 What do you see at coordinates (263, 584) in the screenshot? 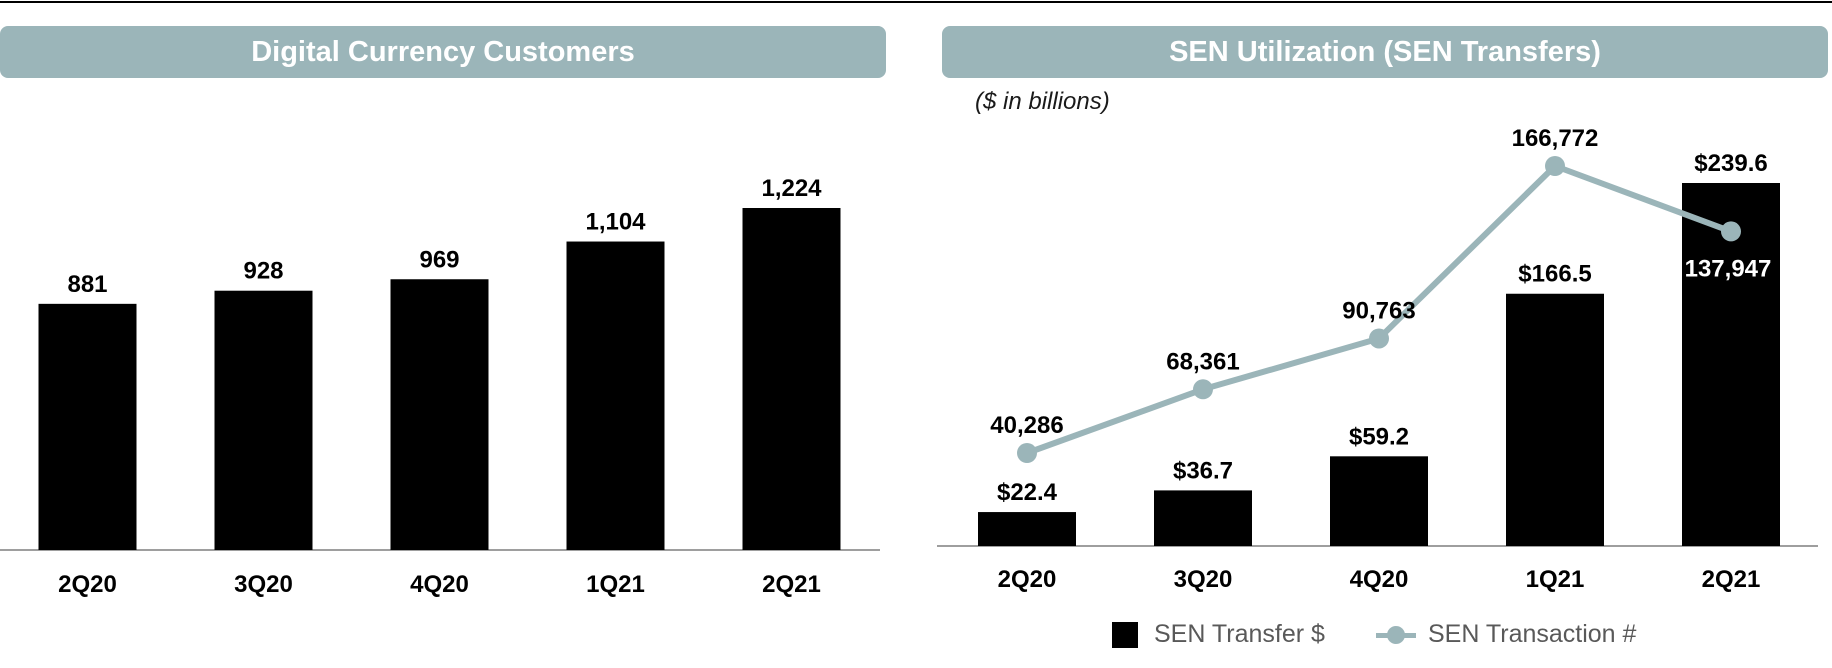
I see `left-x-tick-label: 3Q20` at bounding box center [263, 584].